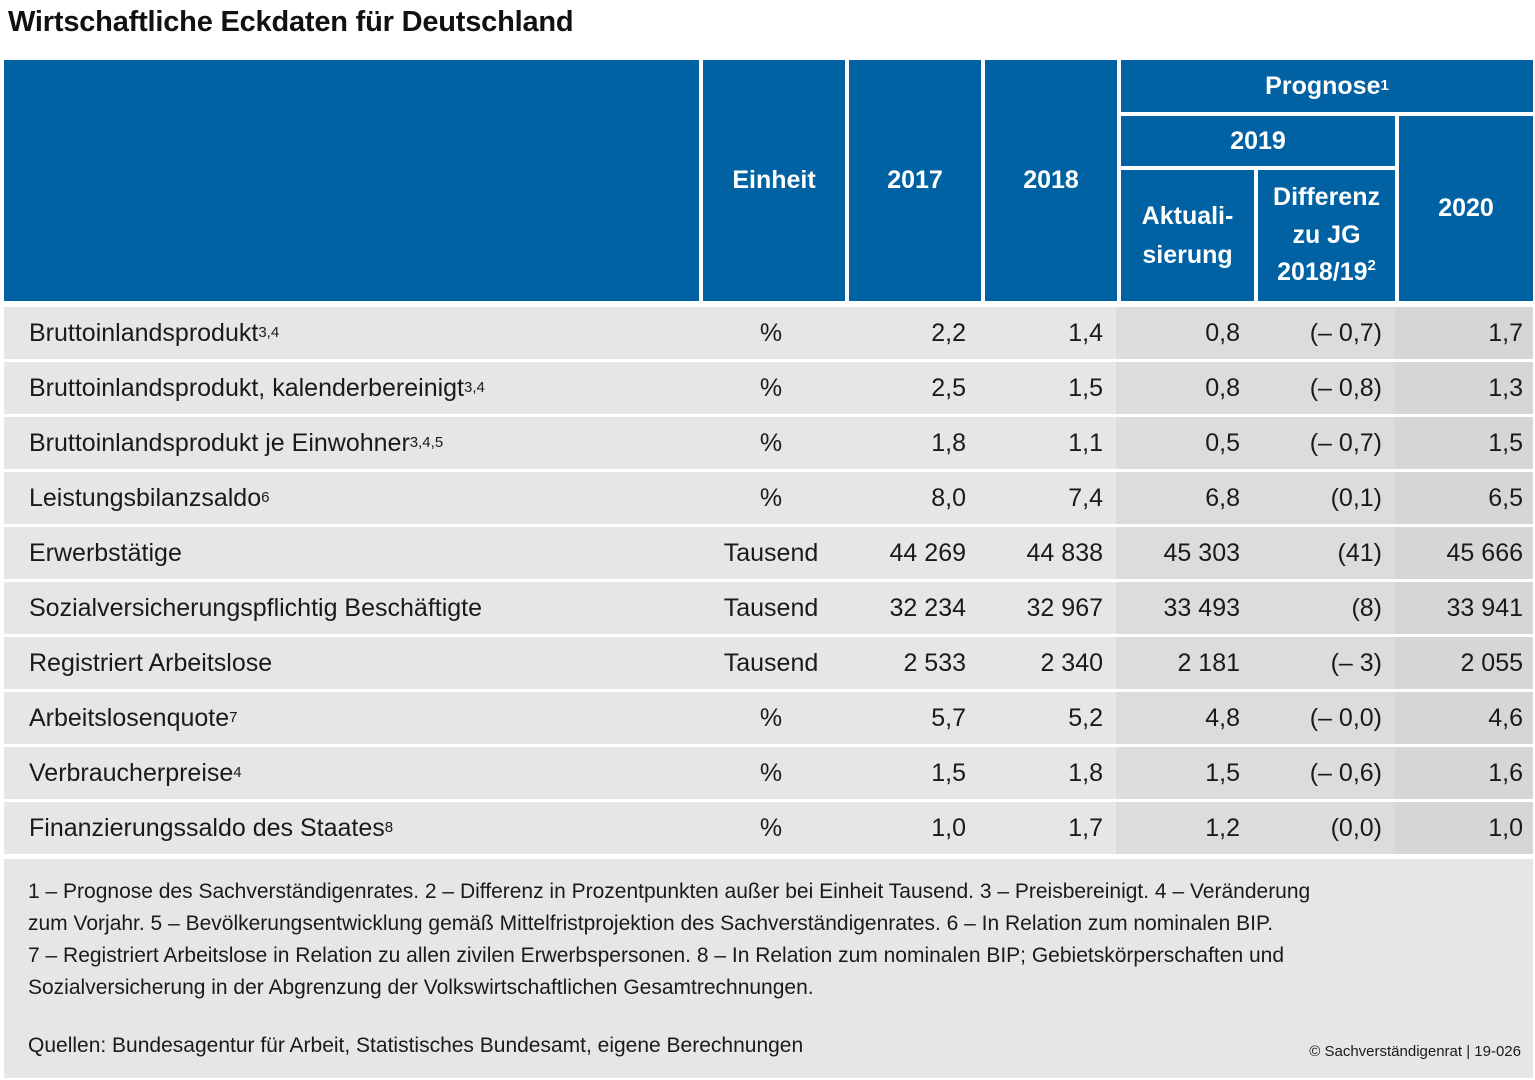  What do you see at coordinates (1326, 234) in the screenshot?
I see `differenz-line2: zu JG` at bounding box center [1326, 234].